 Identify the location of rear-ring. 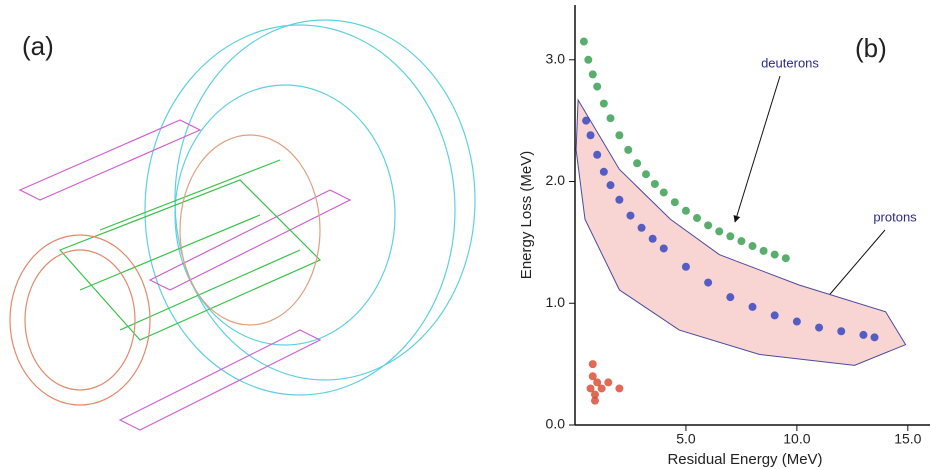
(250, 230).